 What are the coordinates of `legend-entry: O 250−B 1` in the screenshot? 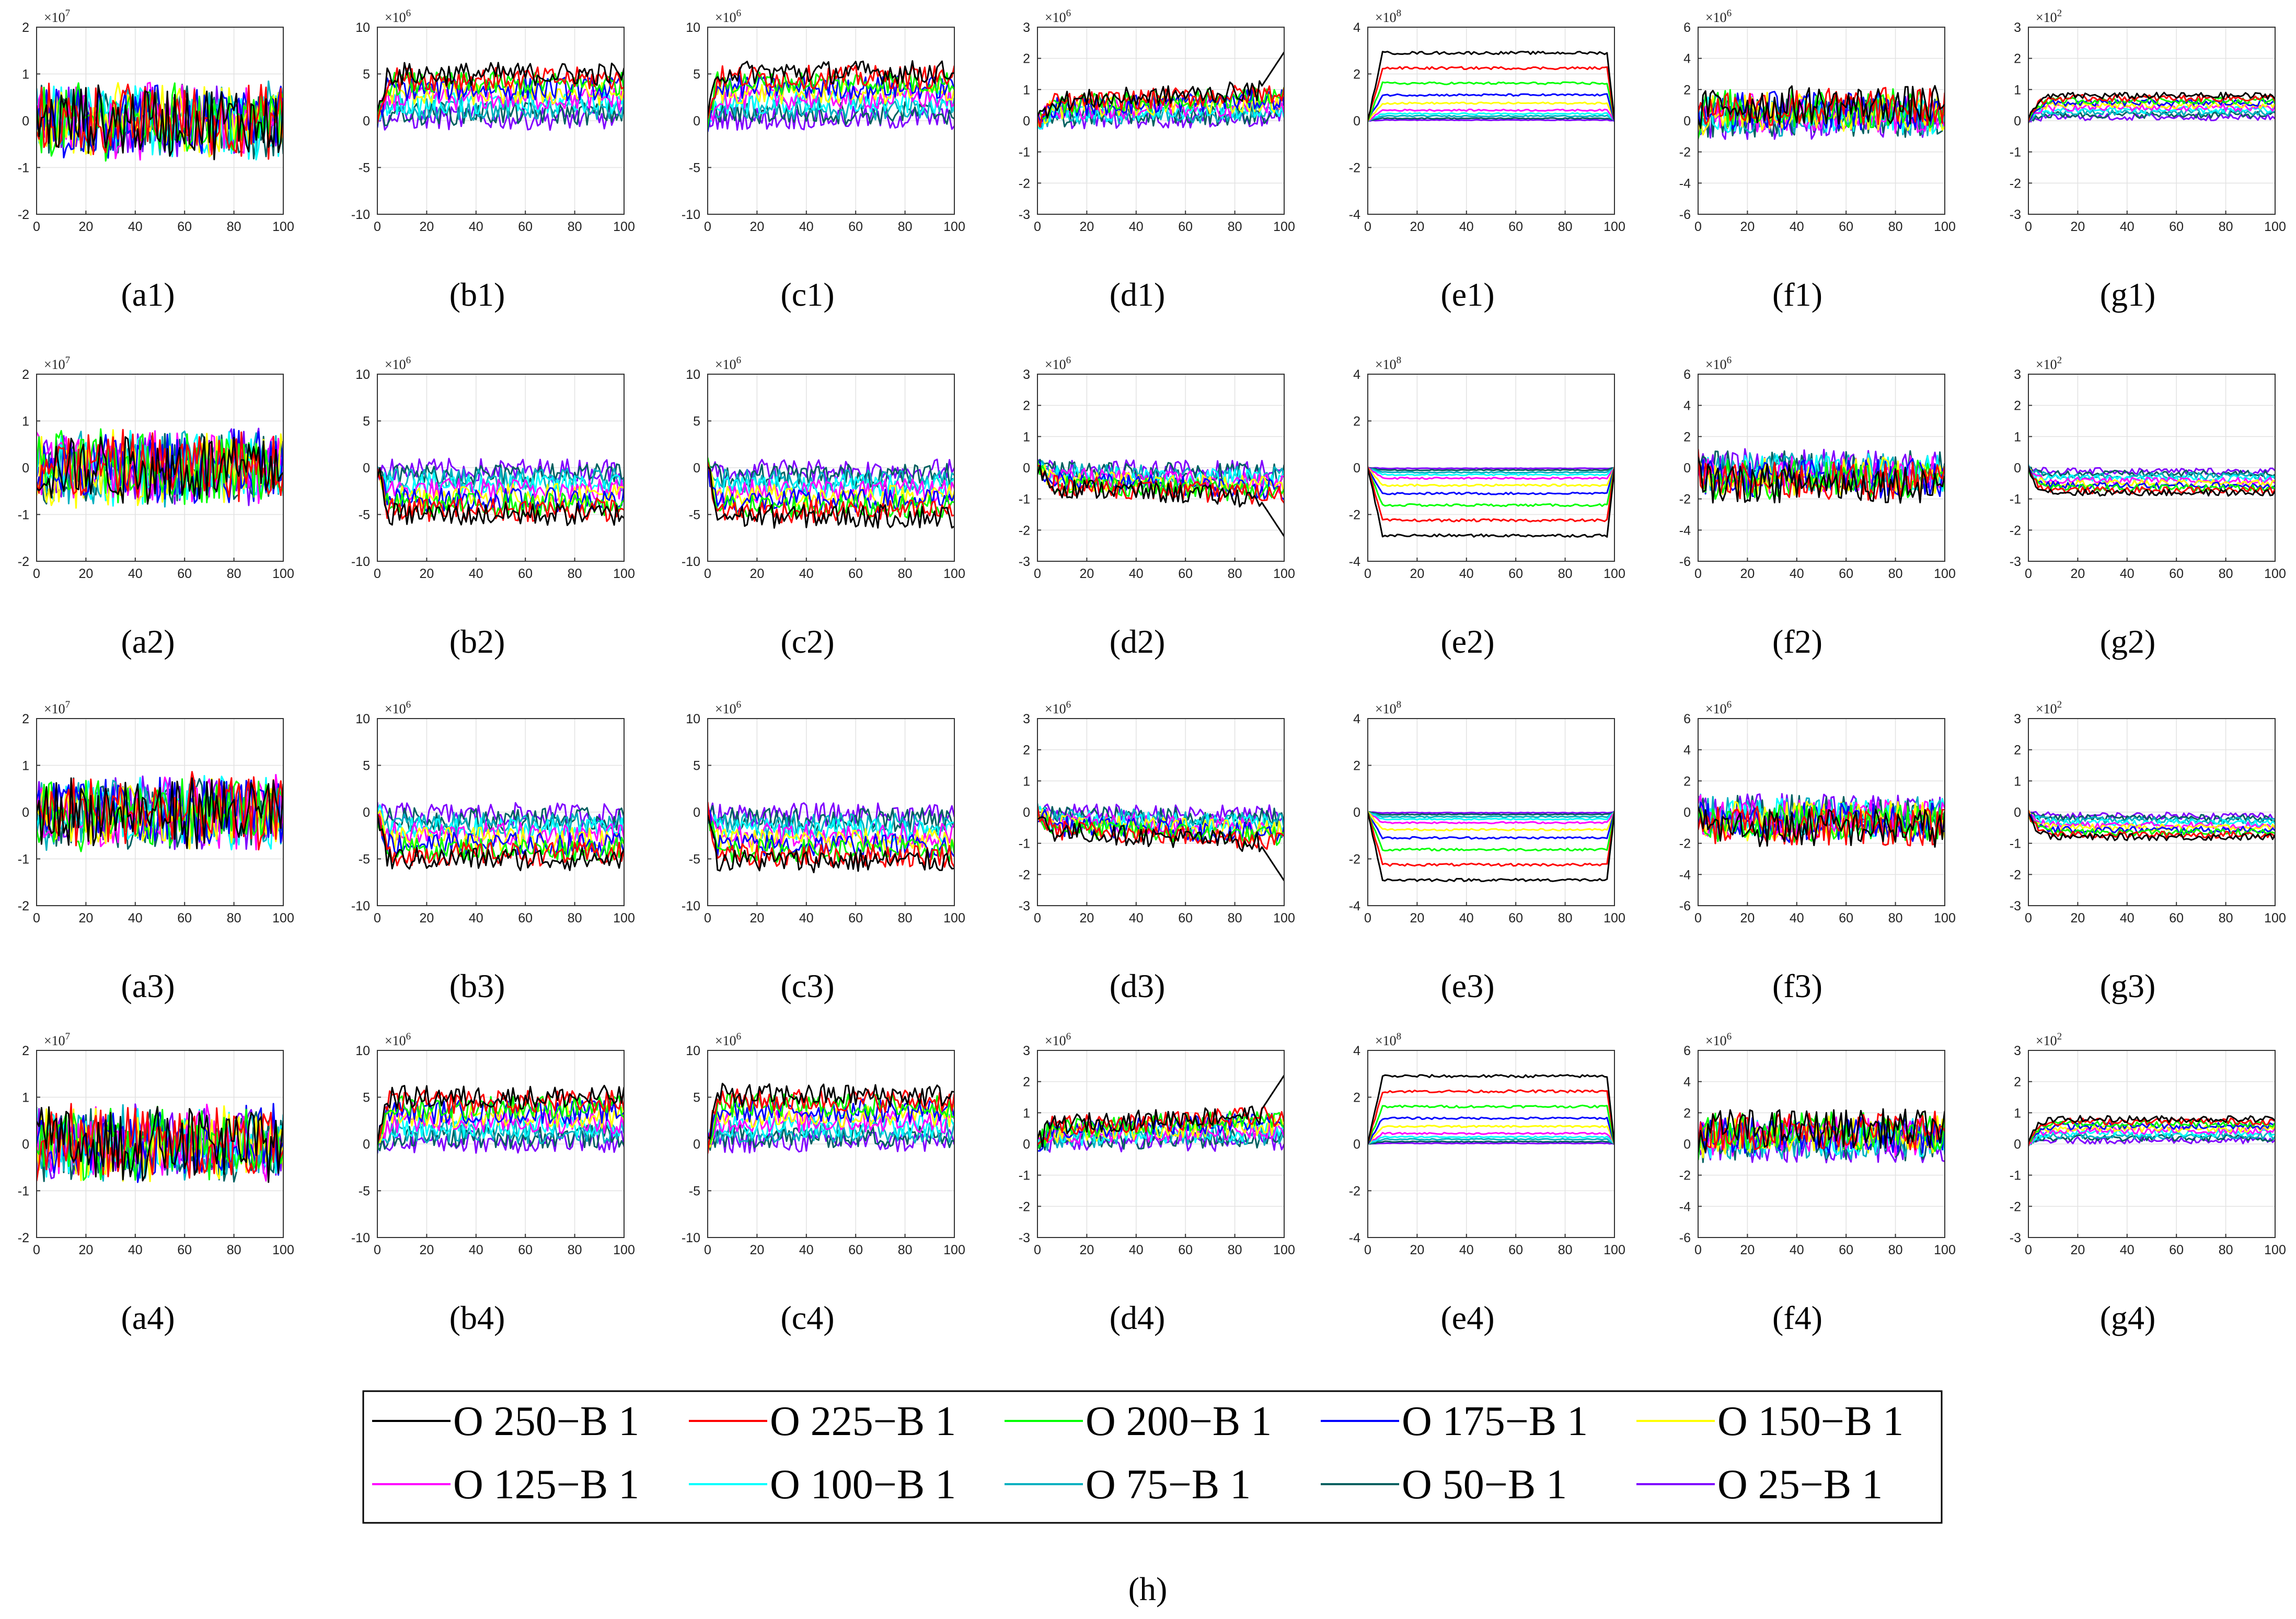 It's located at (505, 1421).